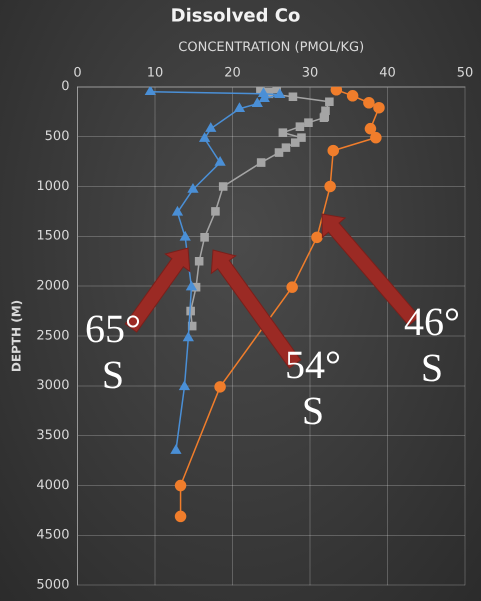 Image resolution: width=481 pixels, height=601 pixels. Describe the element at coordinates (313, 388) in the screenshot. I see `annotation: 54° S` at that location.